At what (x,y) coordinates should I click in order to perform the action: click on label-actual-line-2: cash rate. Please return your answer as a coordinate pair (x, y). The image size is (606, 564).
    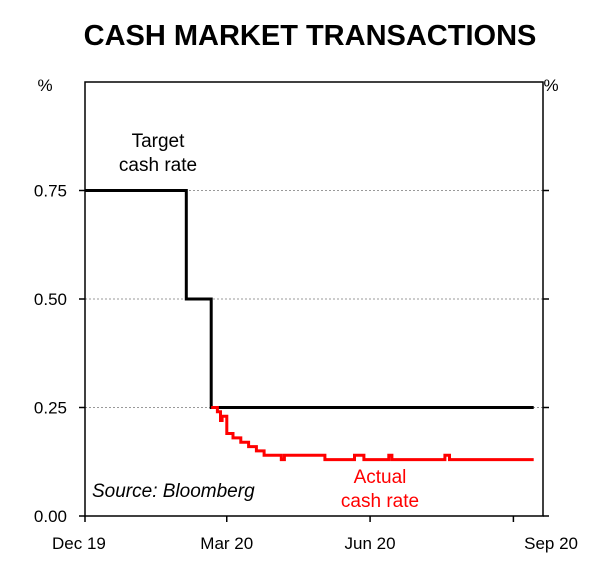
    Looking at the image, I should click on (380, 501).